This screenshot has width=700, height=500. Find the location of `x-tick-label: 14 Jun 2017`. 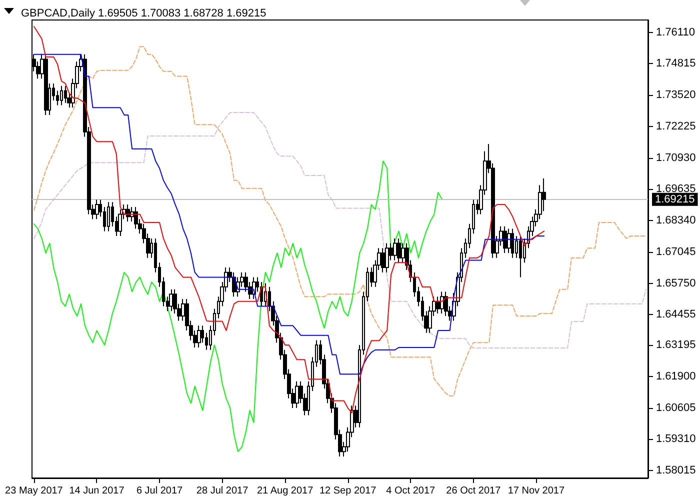

x-tick-label: 14 Jun 2017 is located at coordinates (97, 491).